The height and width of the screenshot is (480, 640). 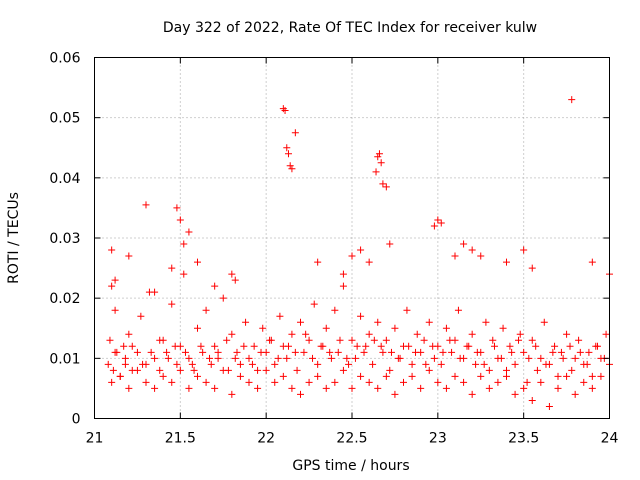 What do you see at coordinates (64, 239) in the screenshot?
I see `y-tick-labels: 0 0.01 0.02 0.03 0.04 0.05 0.06` at bounding box center [64, 239].